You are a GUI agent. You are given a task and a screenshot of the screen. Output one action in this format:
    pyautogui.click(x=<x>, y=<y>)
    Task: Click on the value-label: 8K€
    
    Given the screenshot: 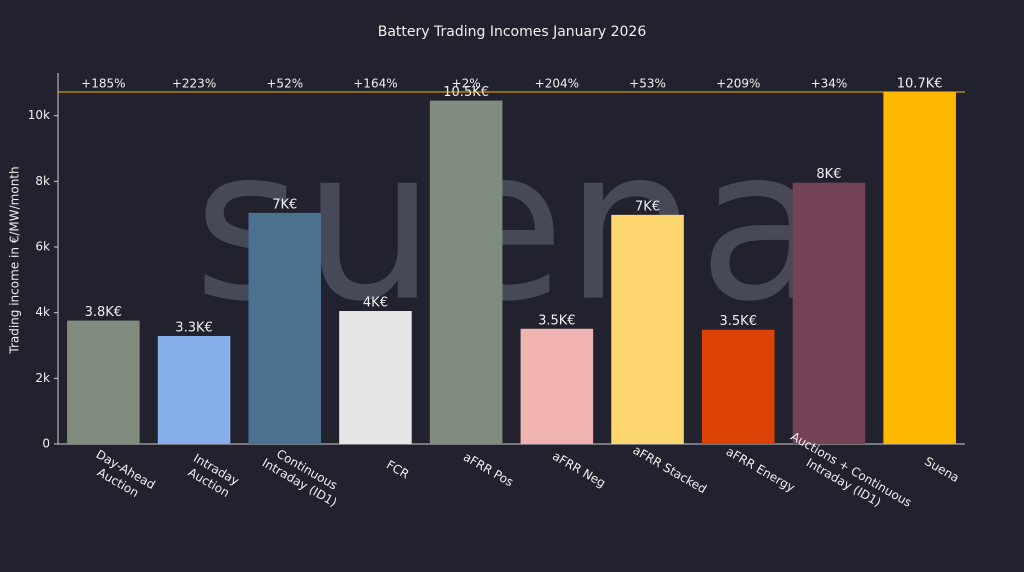 What is the action you would take?
    pyautogui.click(x=828, y=174)
    